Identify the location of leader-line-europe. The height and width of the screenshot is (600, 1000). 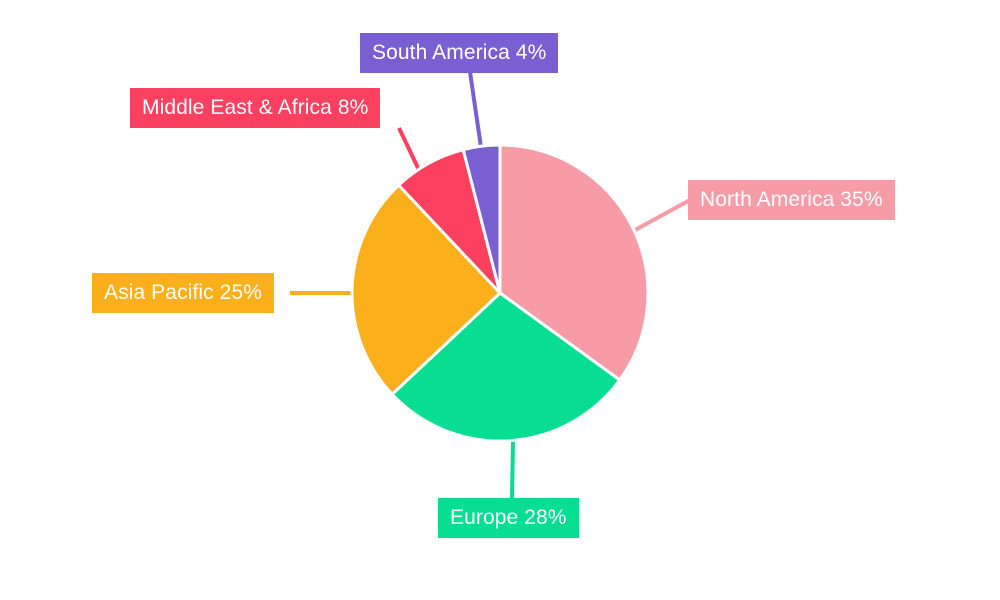
(512, 469).